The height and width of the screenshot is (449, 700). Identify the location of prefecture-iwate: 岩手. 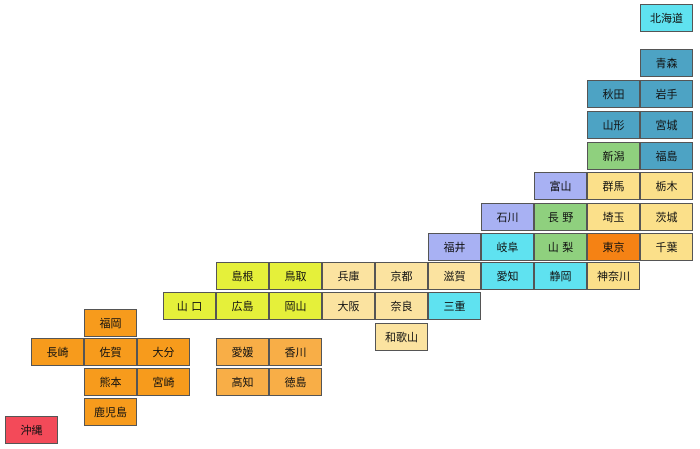
(666, 94).